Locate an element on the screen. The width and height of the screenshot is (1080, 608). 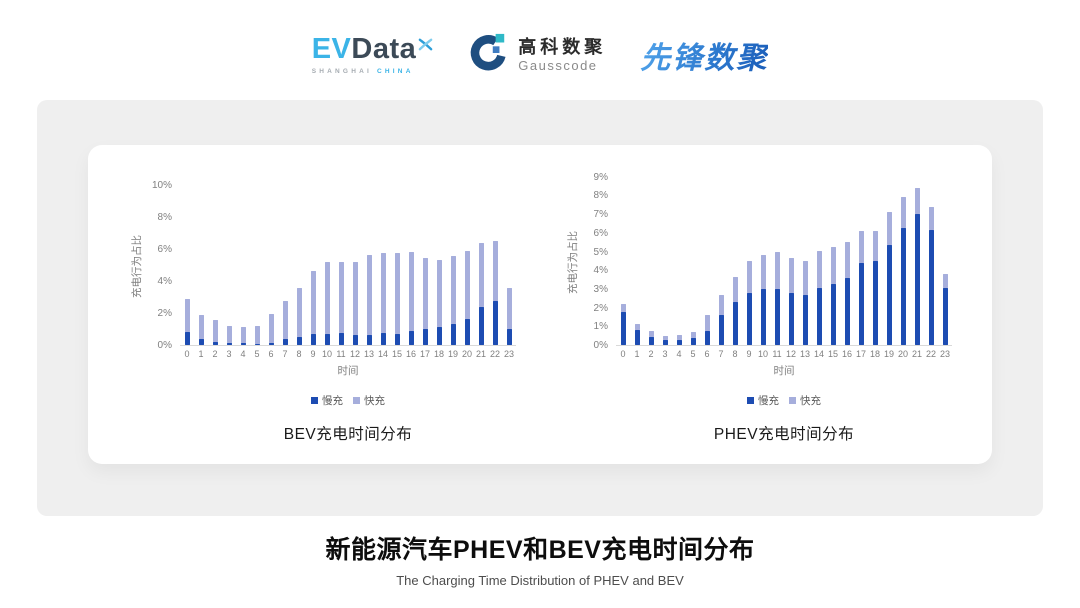
pinwheel-icon is located at coordinates (425, 43).